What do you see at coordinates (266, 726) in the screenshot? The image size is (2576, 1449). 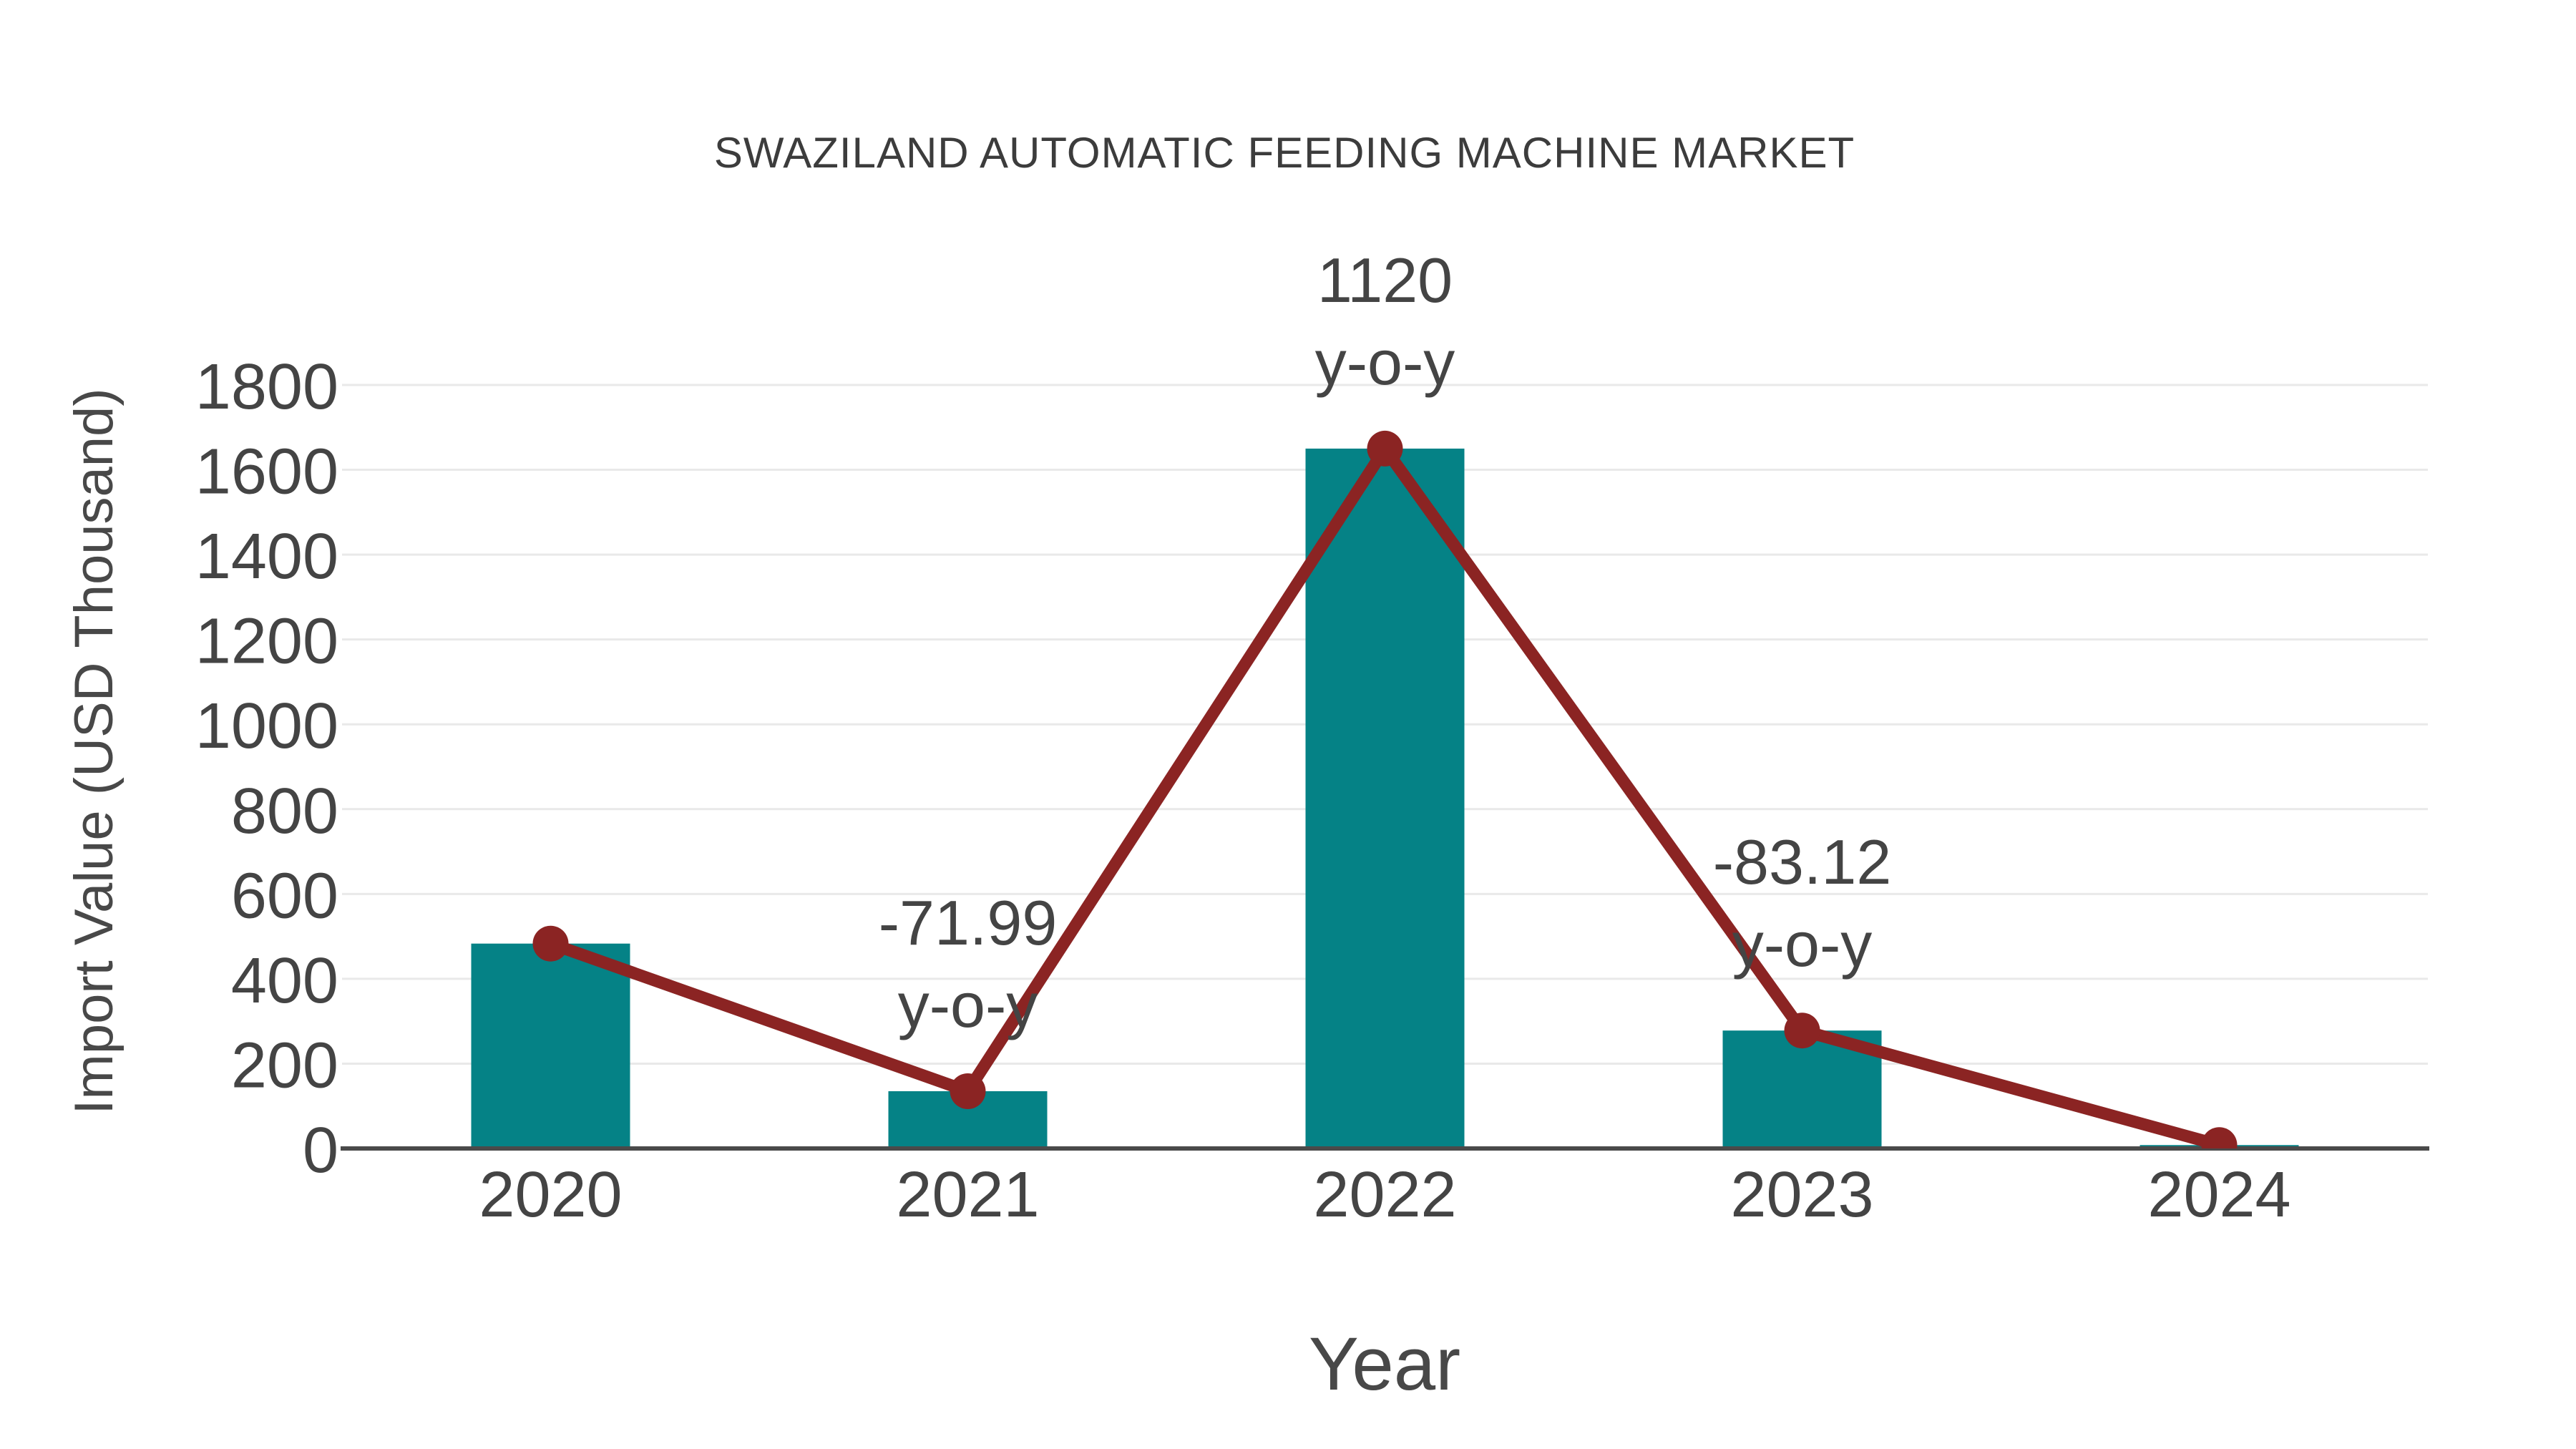 I see `y-tick-label-1000: 1000` at bounding box center [266, 726].